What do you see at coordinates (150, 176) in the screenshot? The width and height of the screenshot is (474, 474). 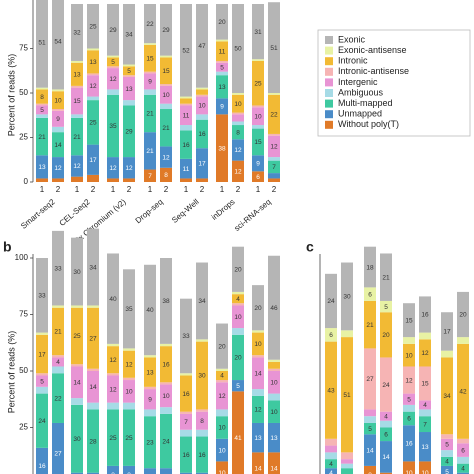 I see `bar-value-label: 7` at bounding box center [150, 176].